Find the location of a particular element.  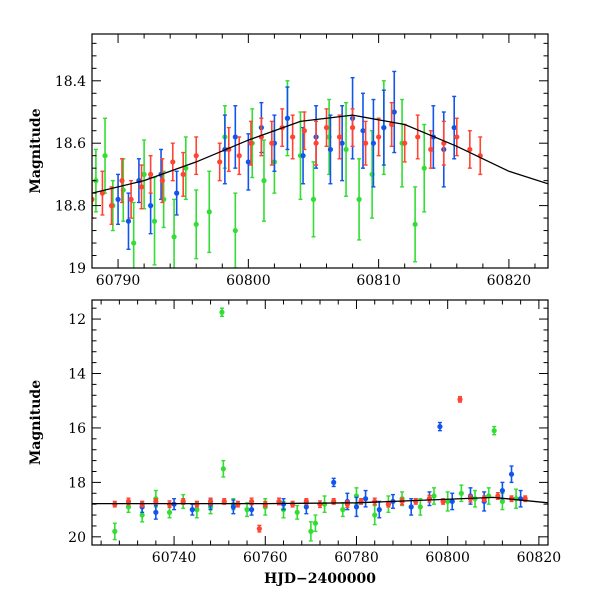

bottom-panel-xlabel: HJD−2400000 is located at coordinates (320, 579).